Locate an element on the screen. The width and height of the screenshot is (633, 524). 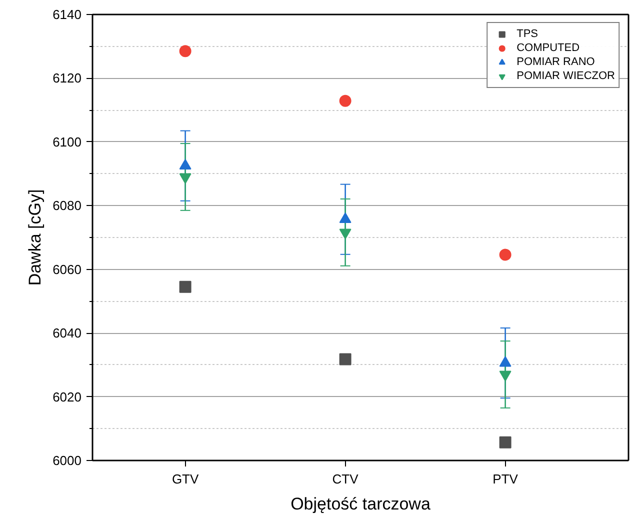
y-tick-label: 6140 is located at coordinates (67, 14).